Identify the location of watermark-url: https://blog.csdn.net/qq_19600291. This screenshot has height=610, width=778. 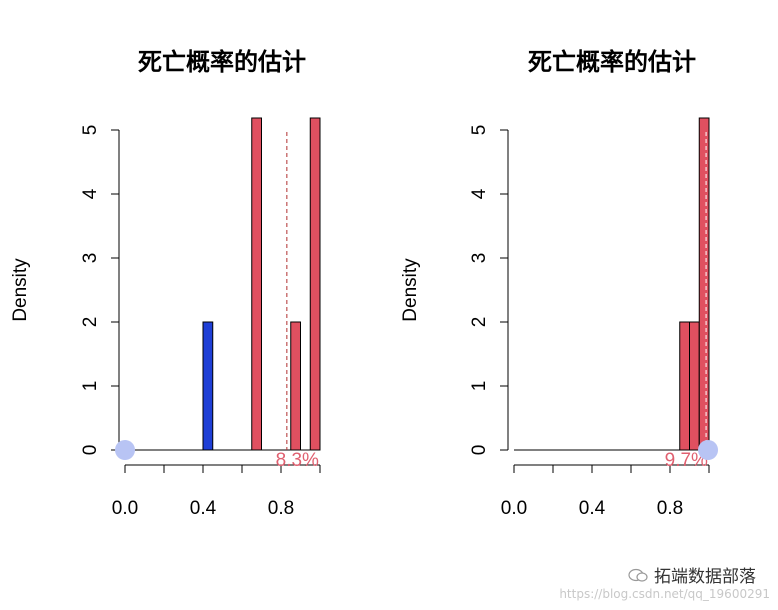
(664, 594).